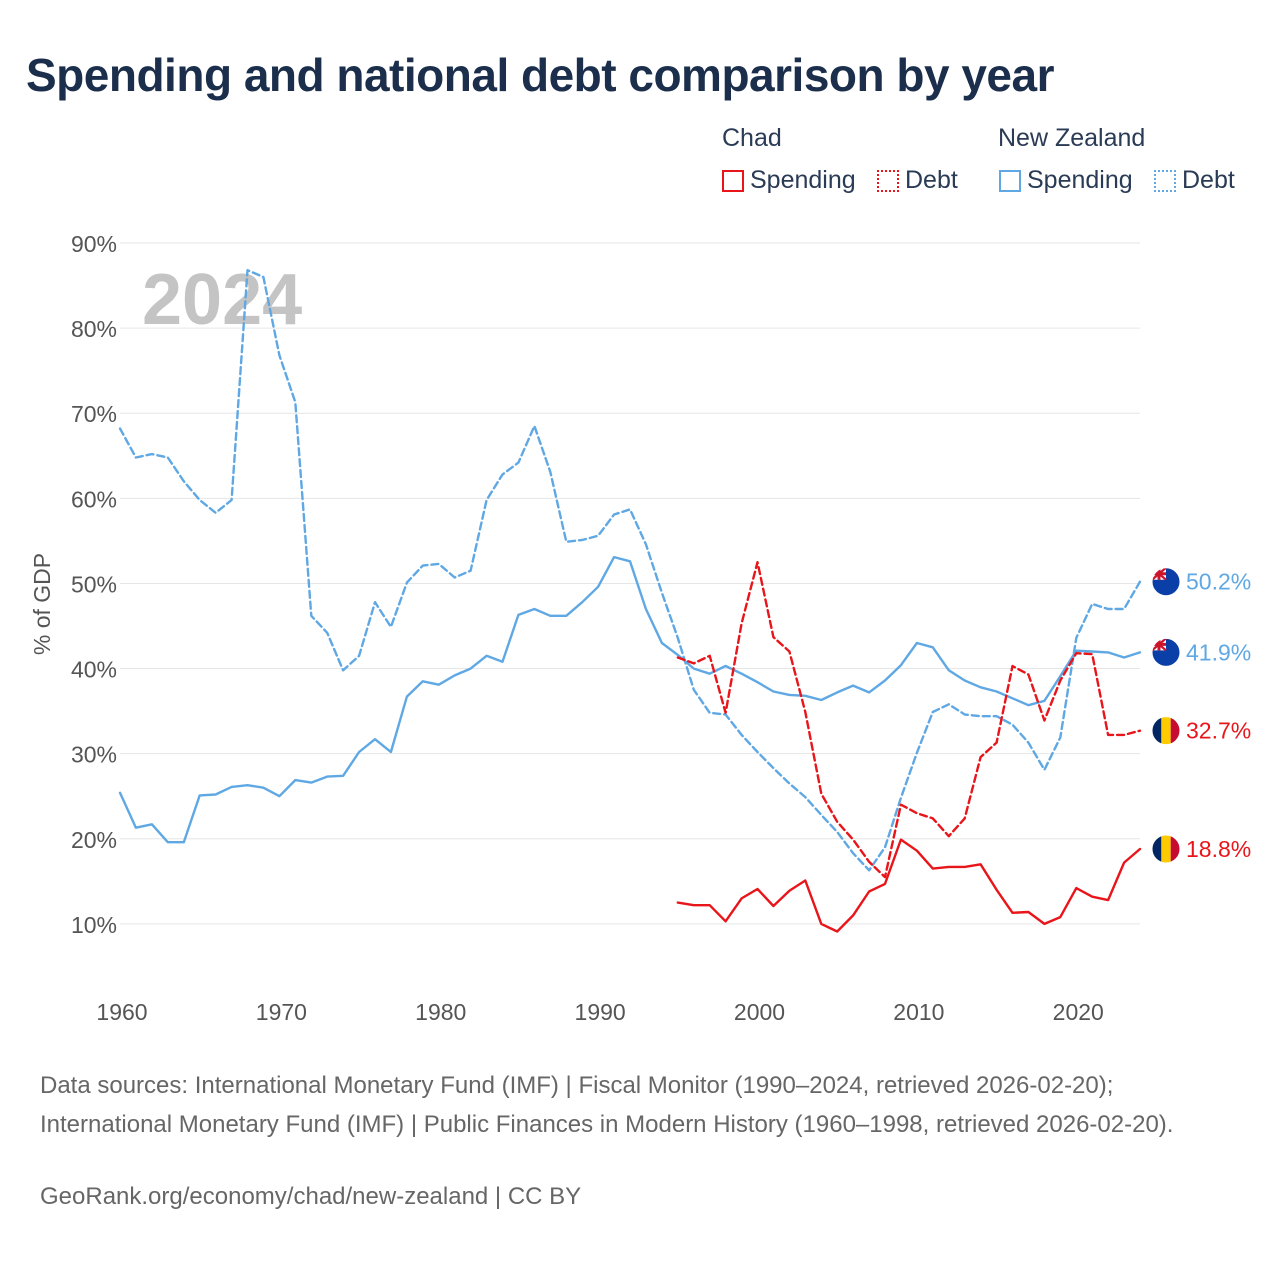 The width and height of the screenshot is (1280, 1280). What do you see at coordinates (759, 1012) in the screenshot?
I see `x-tick-label: 2000` at bounding box center [759, 1012].